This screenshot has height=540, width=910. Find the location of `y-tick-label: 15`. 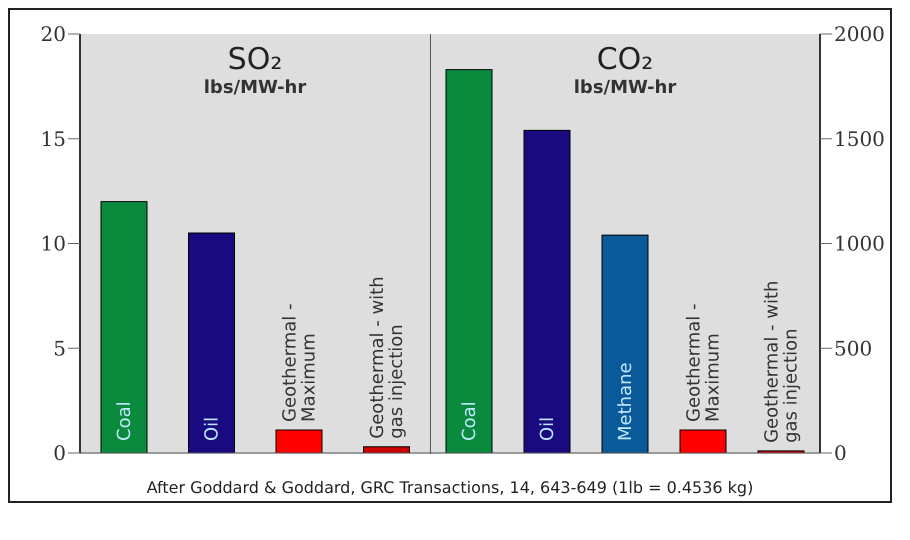

y-tick-label: 15 is located at coordinates (53, 138).